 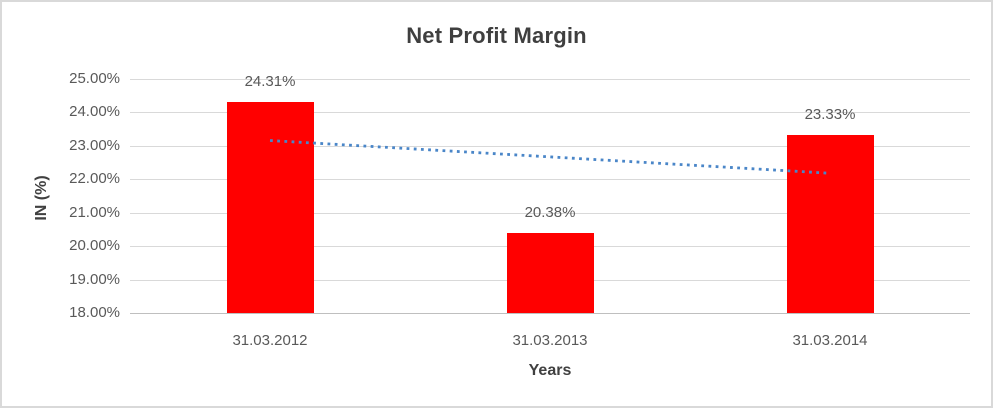 I want to click on y-tick-label: 19.00%, so click(x=94, y=279).